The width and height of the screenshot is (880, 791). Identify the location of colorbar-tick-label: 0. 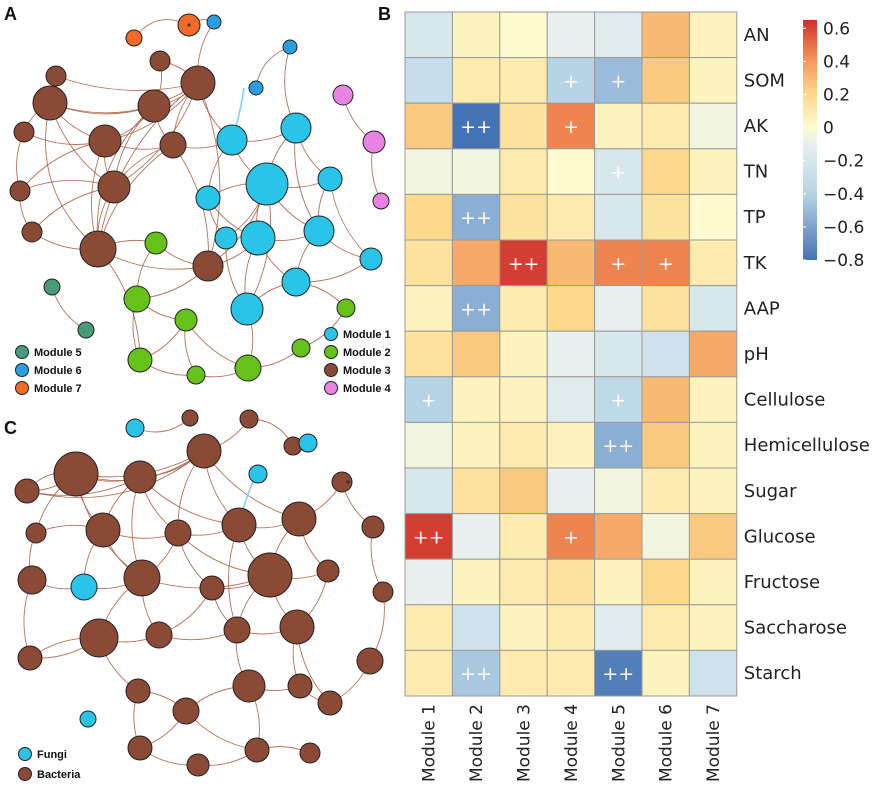
(828, 129).